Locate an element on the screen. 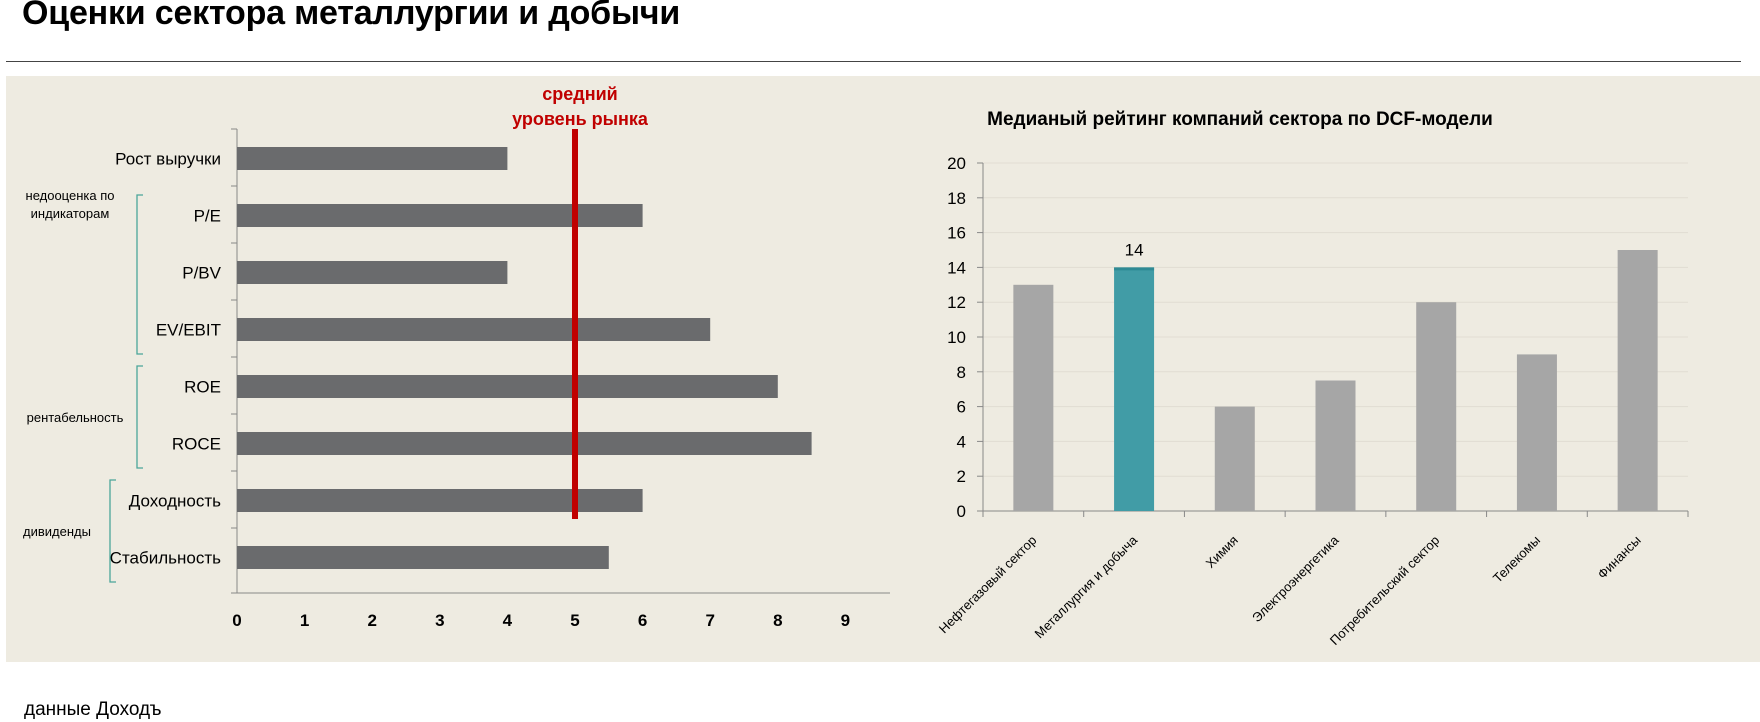 The height and width of the screenshot is (722, 1760). market-average-label: средний is located at coordinates (579, 94).